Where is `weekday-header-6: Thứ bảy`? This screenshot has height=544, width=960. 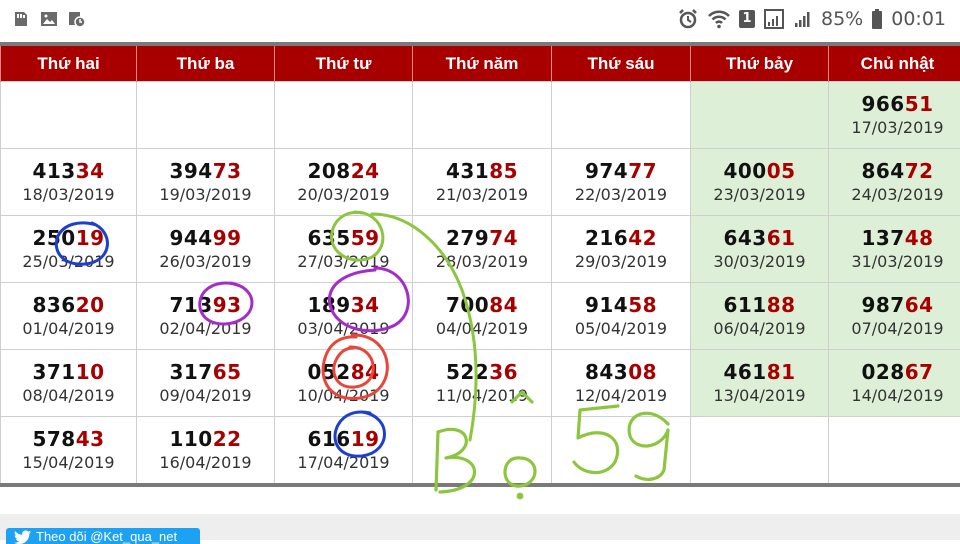
weekday-header-6: Thứ bảy is located at coordinates (760, 64).